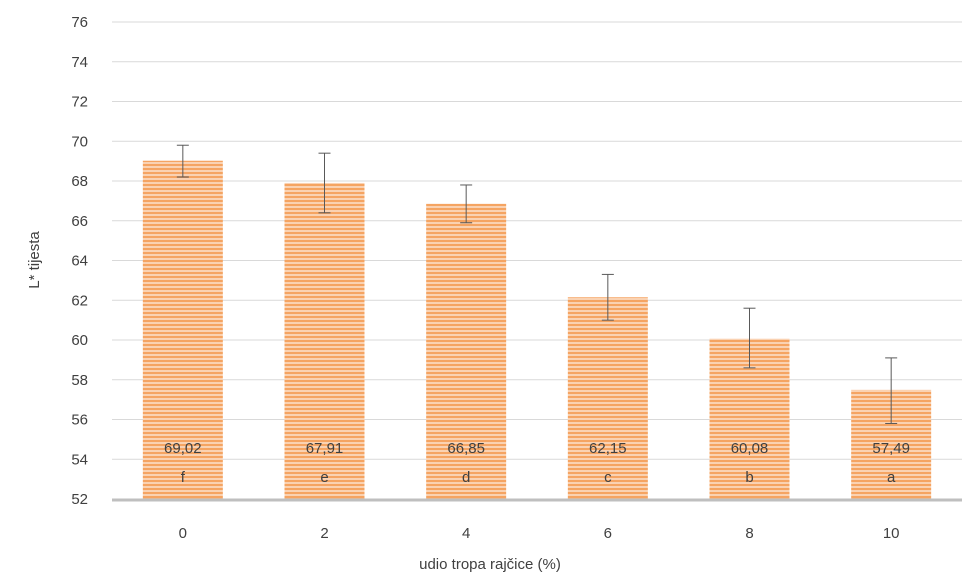 This screenshot has width=962, height=575. Describe the element at coordinates (325, 448) in the screenshot. I see `bar-value-label: 67,91` at that location.